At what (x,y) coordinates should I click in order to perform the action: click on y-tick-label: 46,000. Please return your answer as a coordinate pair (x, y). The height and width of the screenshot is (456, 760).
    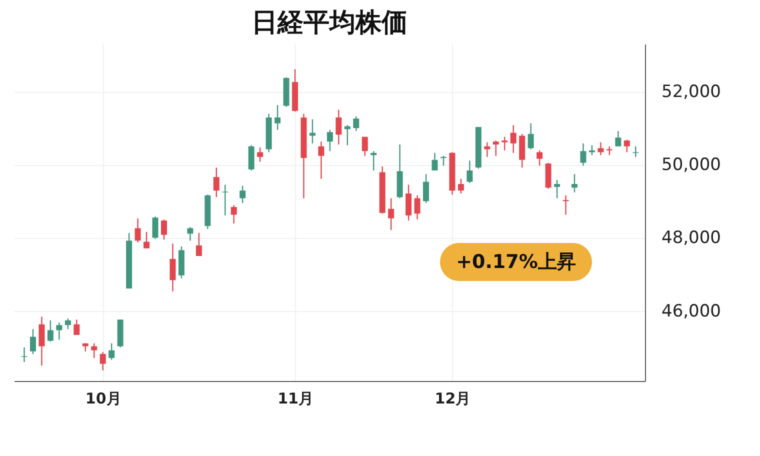
    Looking at the image, I should click on (691, 311).